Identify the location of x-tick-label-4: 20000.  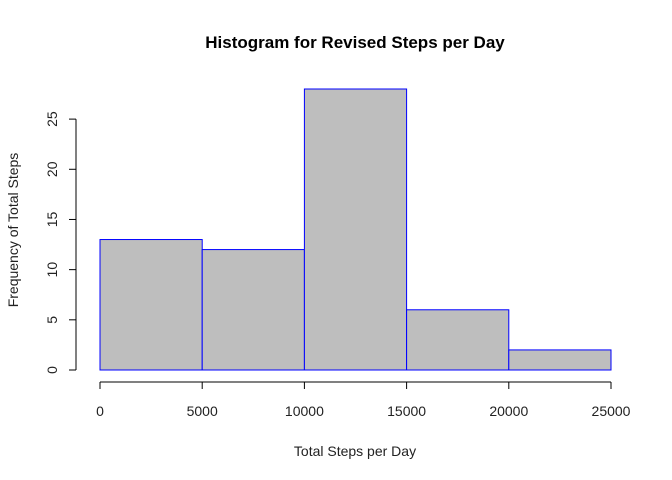
(508, 411).